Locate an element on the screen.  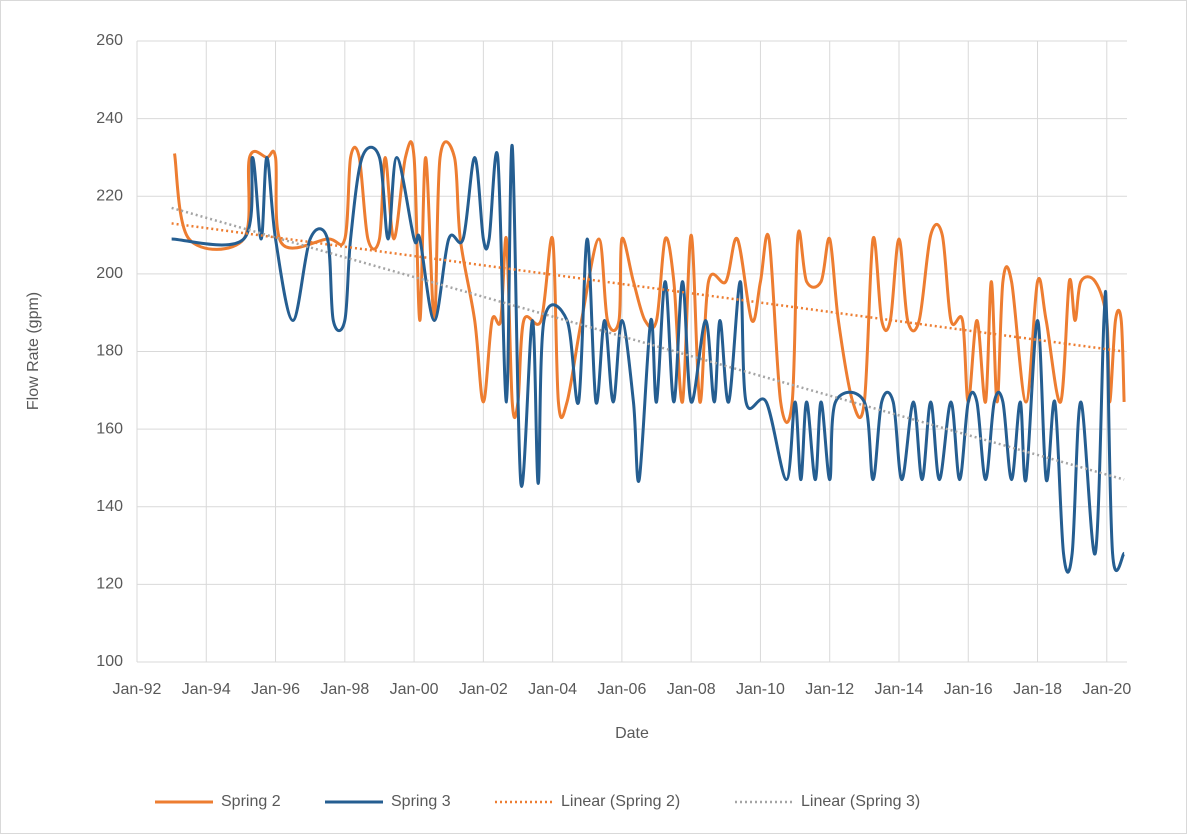
x-tick-label: Jan-14 is located at coordinates (899, 689).